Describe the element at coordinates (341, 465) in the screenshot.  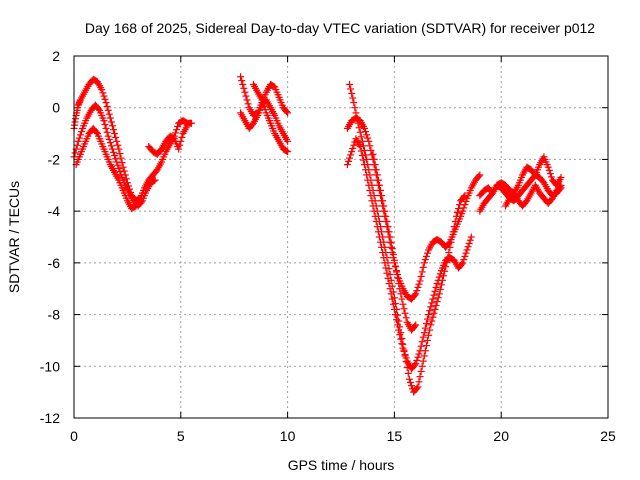
I see `x-axis-label: GPS time / hours` at that location.